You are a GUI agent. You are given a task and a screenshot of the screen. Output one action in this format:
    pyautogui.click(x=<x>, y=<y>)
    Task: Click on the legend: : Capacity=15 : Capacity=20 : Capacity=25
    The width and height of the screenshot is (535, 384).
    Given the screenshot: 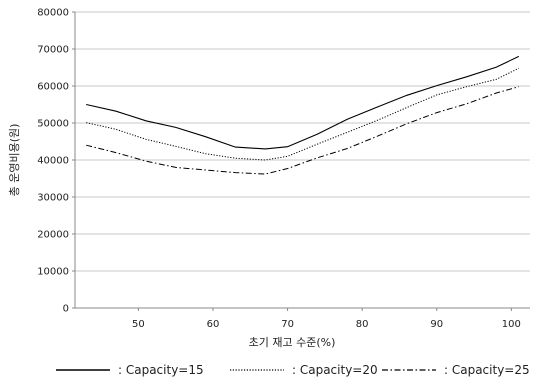 What is the action you would take?
    pyautogui.click(x=293, y=370)
    